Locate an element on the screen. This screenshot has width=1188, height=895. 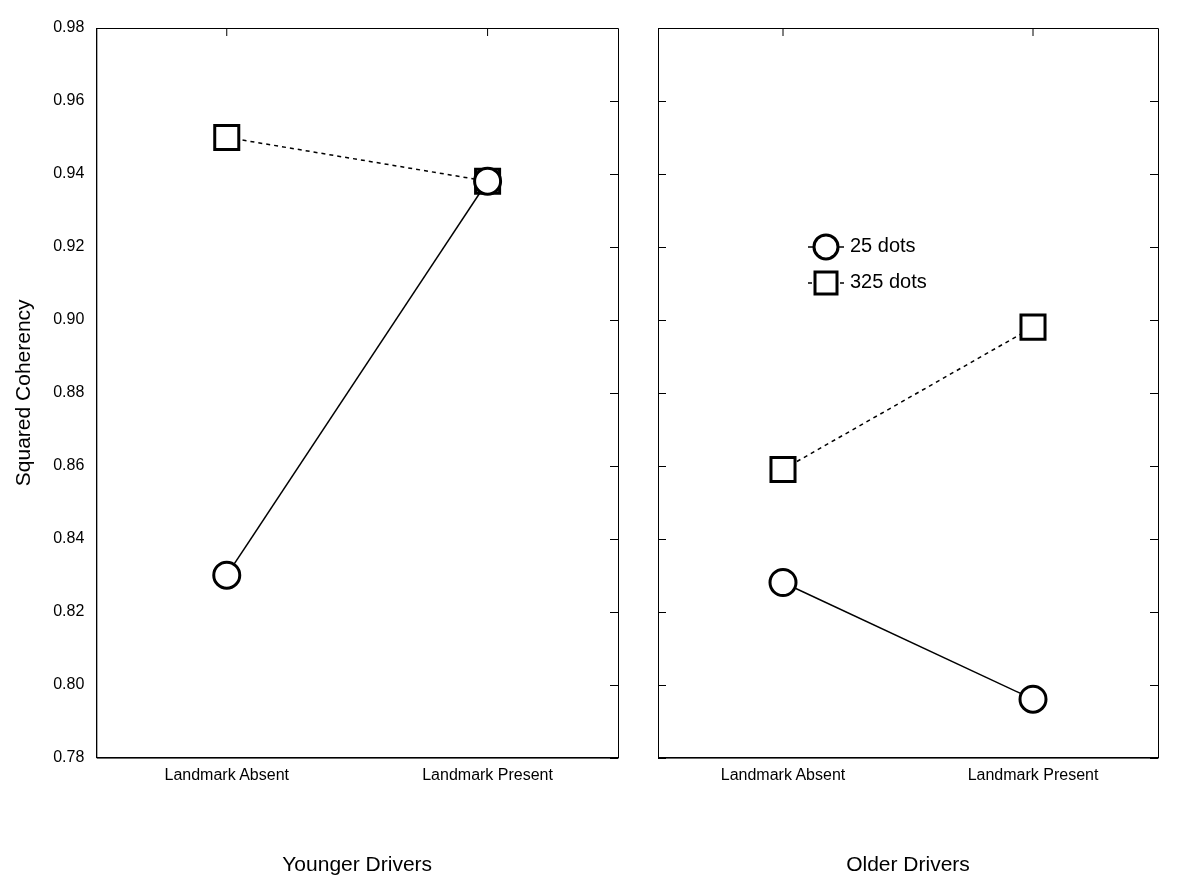
y-tick-label: 0.80 is located at coordinates (69, 684).